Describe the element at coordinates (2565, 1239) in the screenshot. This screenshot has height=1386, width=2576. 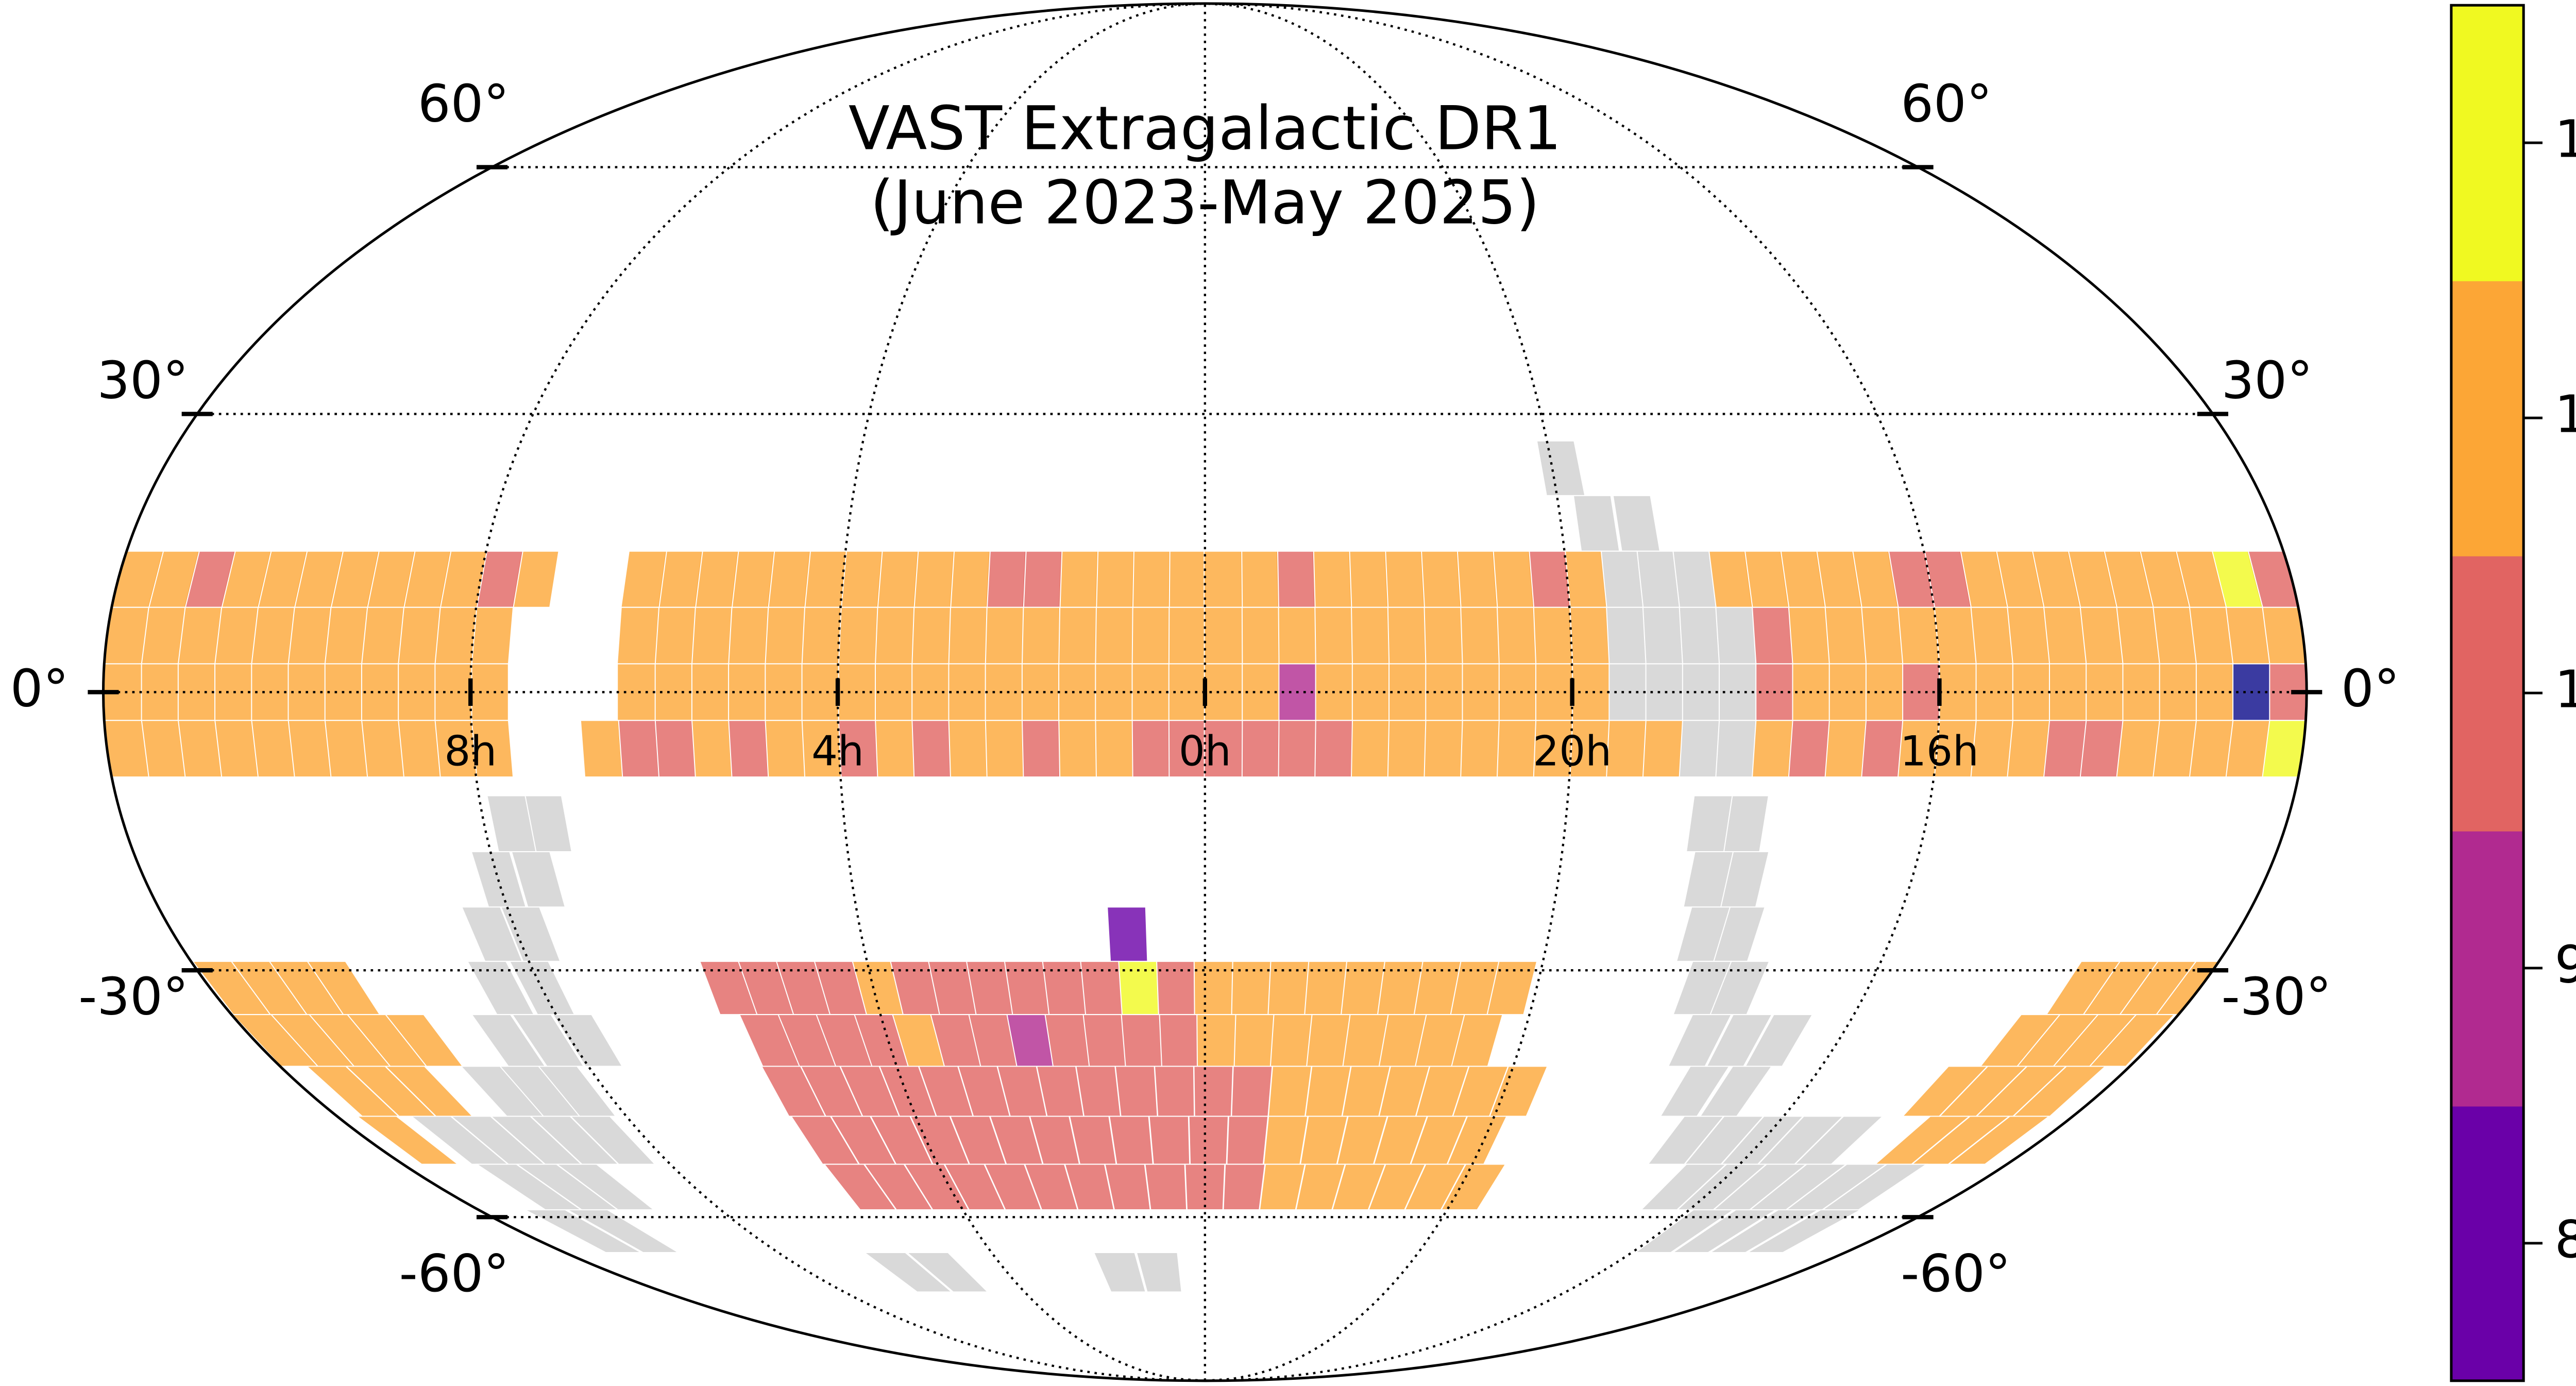
I see `colorbar-tick-label: 8` at that location.